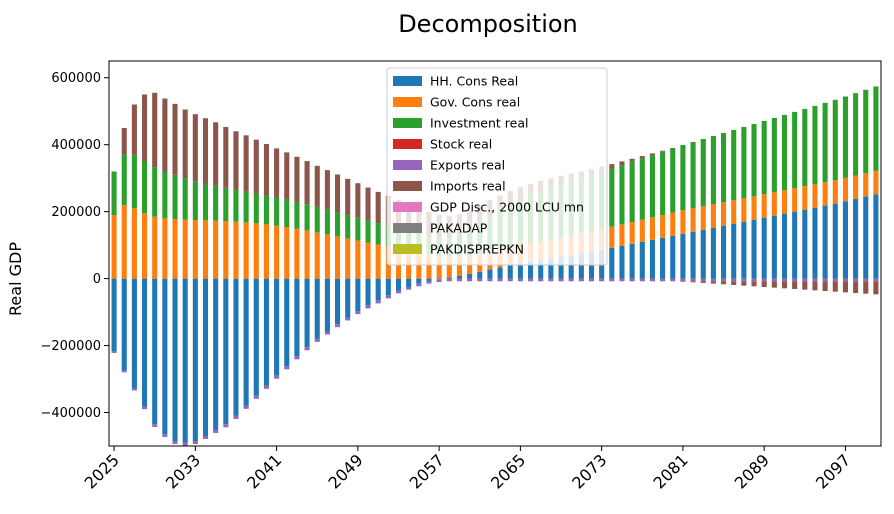 This screenshot has height=514, width=894. What do you see at coordinates (70, 413) in the screenshot?
I see `y-tick-label: −400000` at bounding box center [70, 413].